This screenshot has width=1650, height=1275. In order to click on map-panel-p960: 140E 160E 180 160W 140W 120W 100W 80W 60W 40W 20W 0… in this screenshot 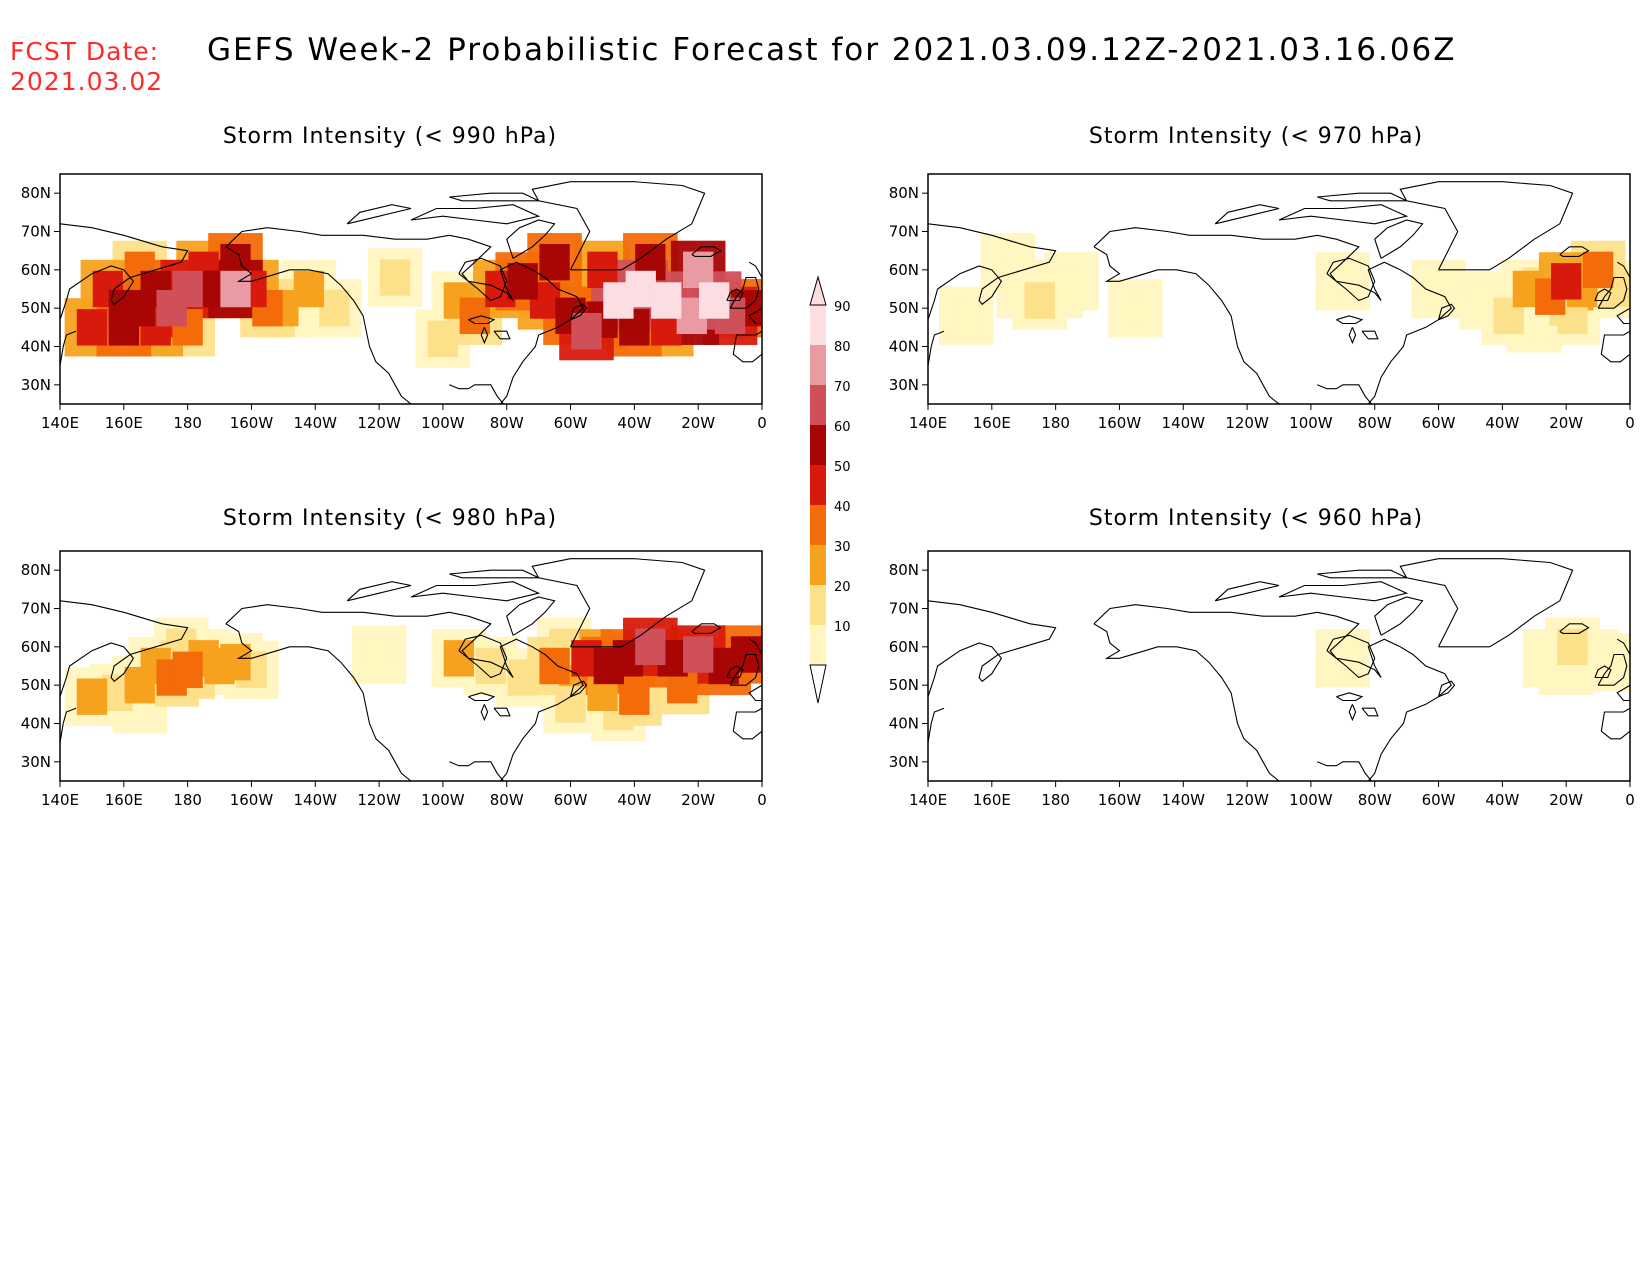, I will do `click(1262, 679)`.